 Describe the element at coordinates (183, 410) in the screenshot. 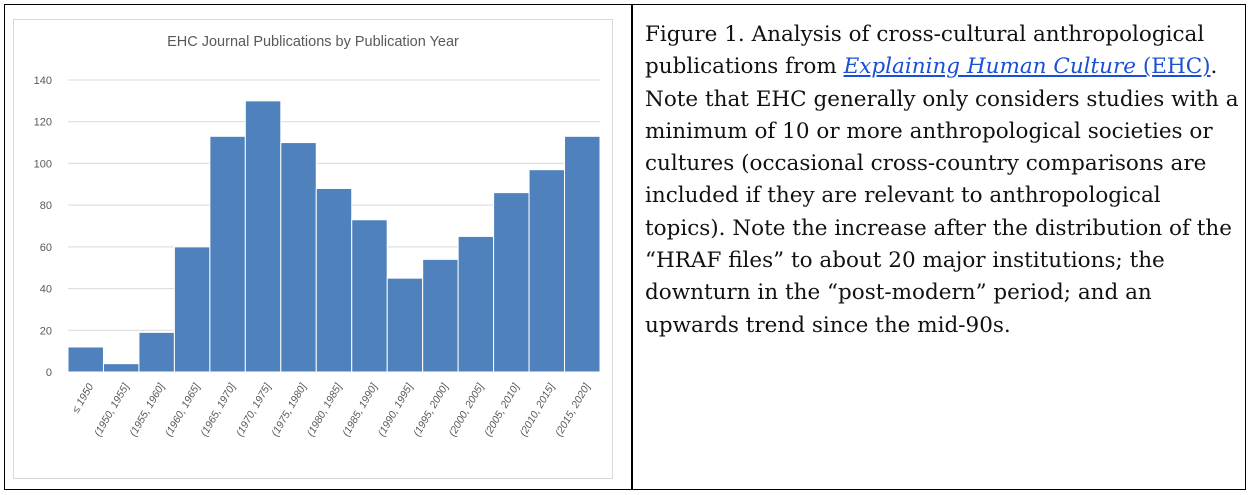

I see `x-tick-label: (1960, 1965]` at that location.